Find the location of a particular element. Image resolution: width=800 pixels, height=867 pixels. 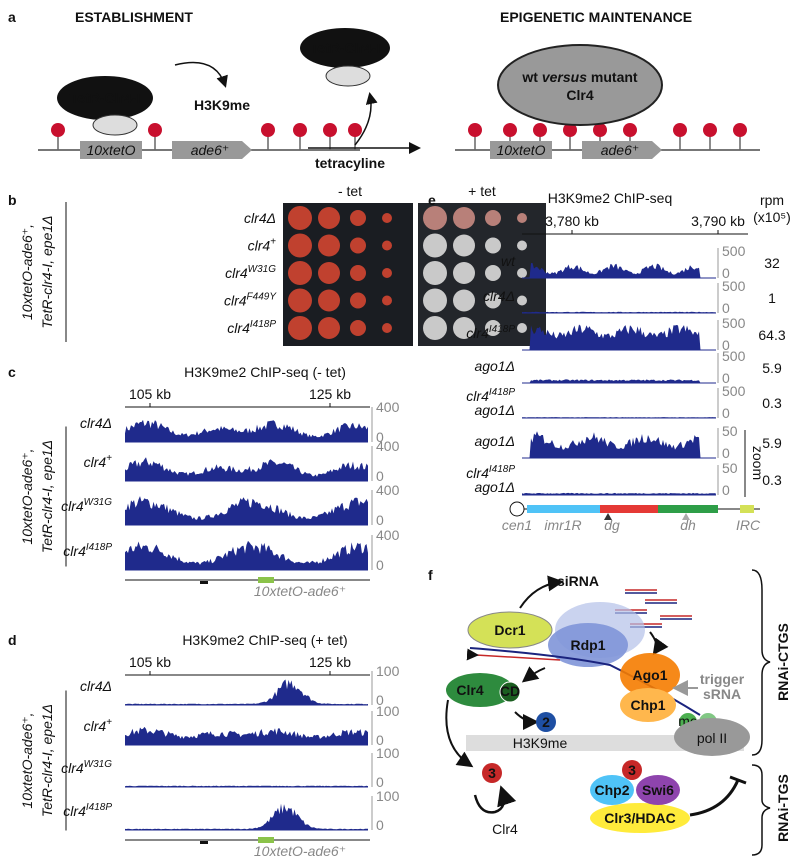

trigger-label: trigger is located at coordinates (722, 679).